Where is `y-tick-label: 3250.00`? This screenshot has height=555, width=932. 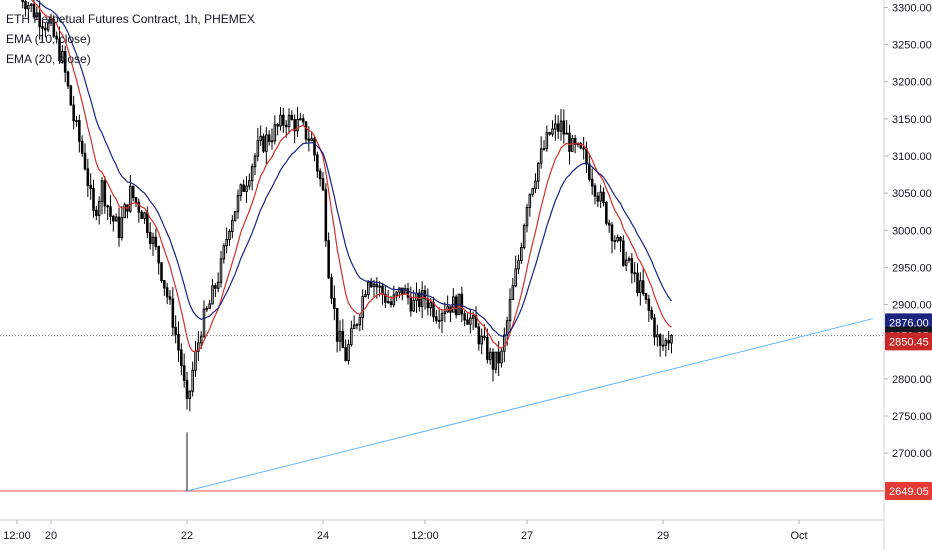
y-tick-label: 3250.00 is located at coordinates (912, 46).